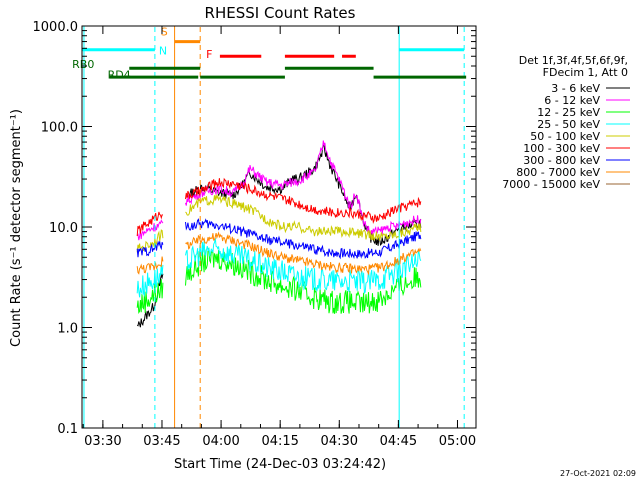 The height and width of the screenshot is (480, 640). Describe the element at coordinates (119, 75) in the screenshot. I see `rd4-label: RD4` at that location.